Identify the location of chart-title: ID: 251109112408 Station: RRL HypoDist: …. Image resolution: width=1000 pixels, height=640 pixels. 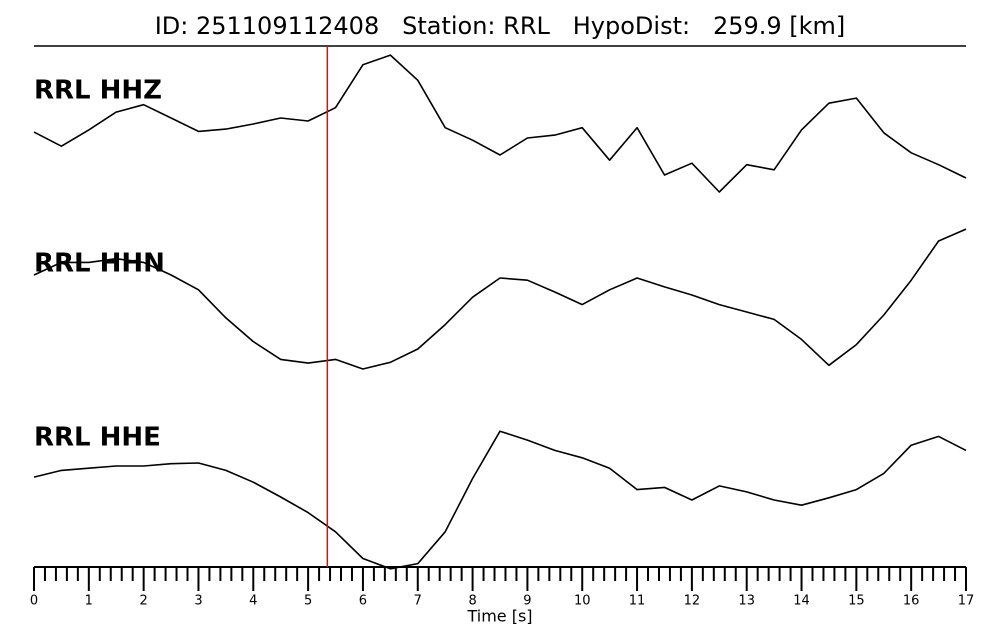
(500, 26).